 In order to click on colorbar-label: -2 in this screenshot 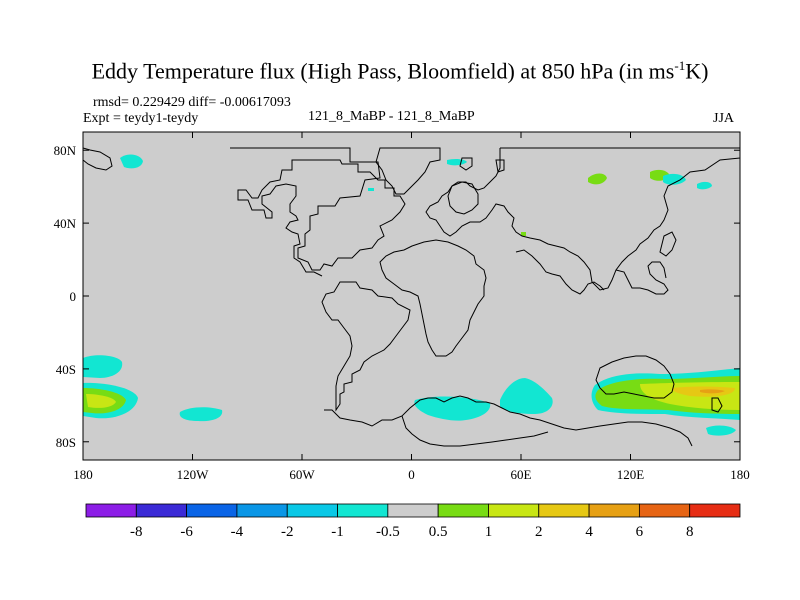, I will do `click(287, 532)`.